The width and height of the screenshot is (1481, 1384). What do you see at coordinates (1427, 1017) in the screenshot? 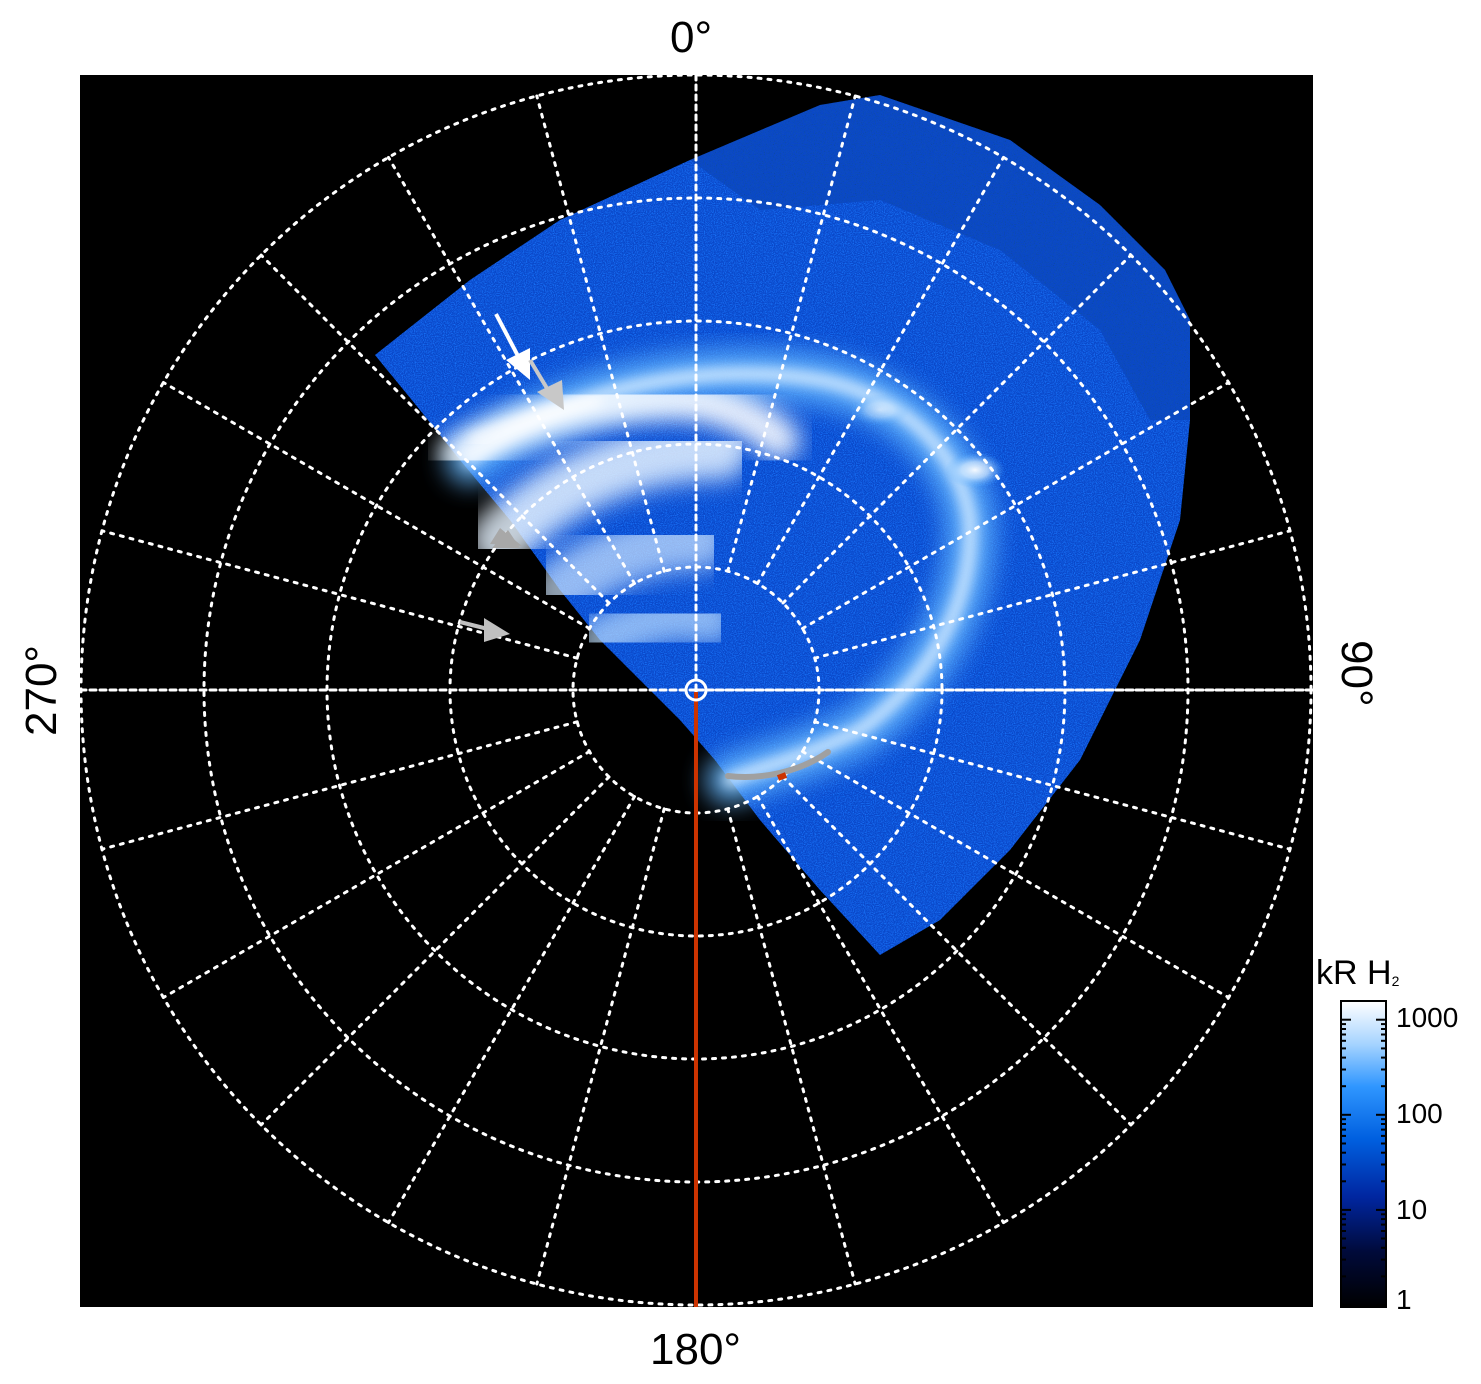
I see `colorbar-tick-1000: 1000` at bounding box center [1427, 1017].